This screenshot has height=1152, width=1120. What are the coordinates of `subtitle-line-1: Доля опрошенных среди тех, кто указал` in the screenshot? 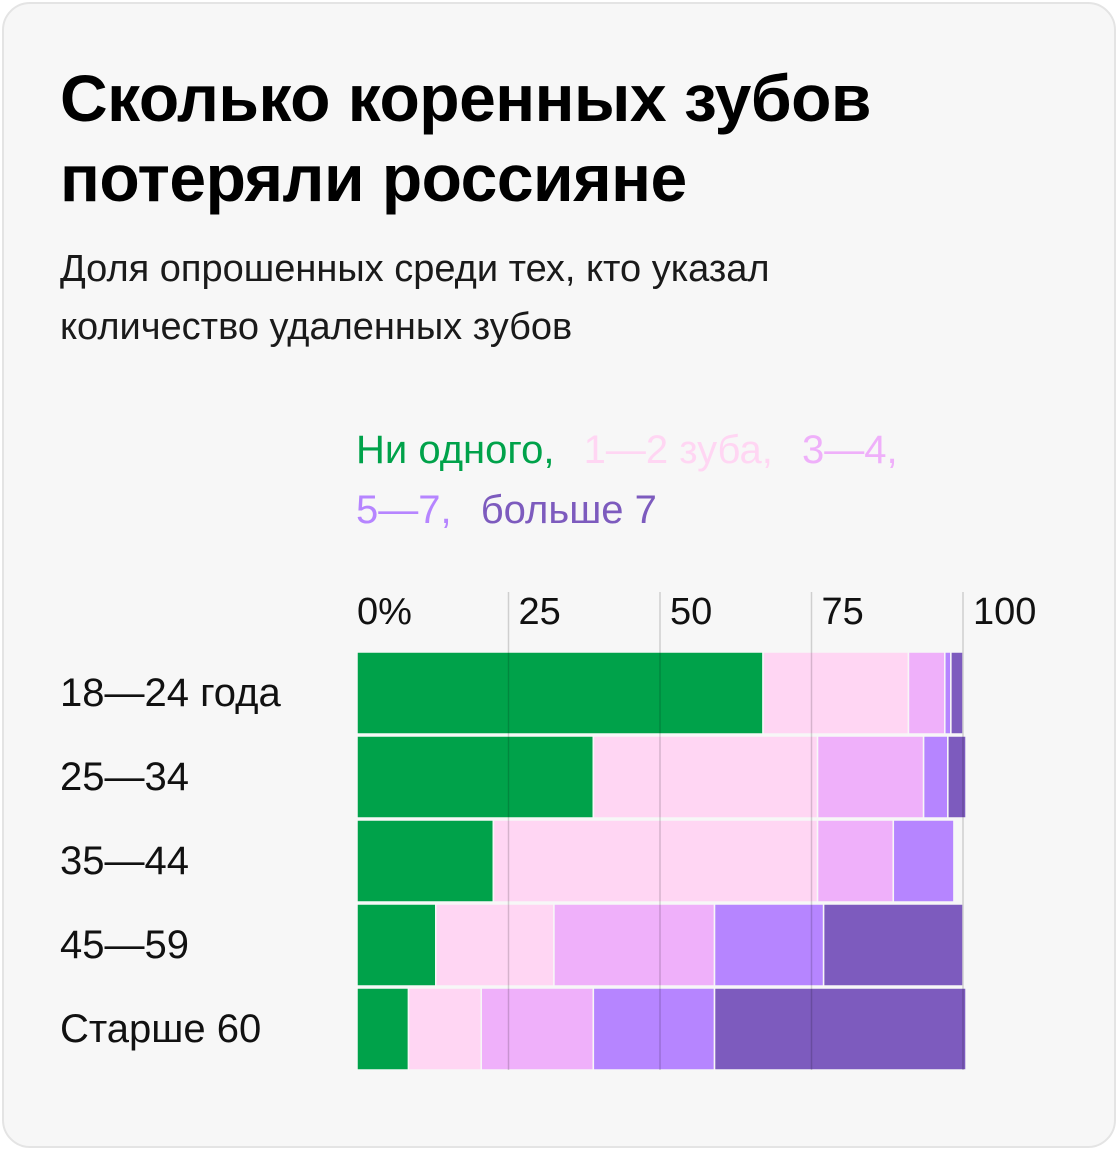 It's located at (415, 269).